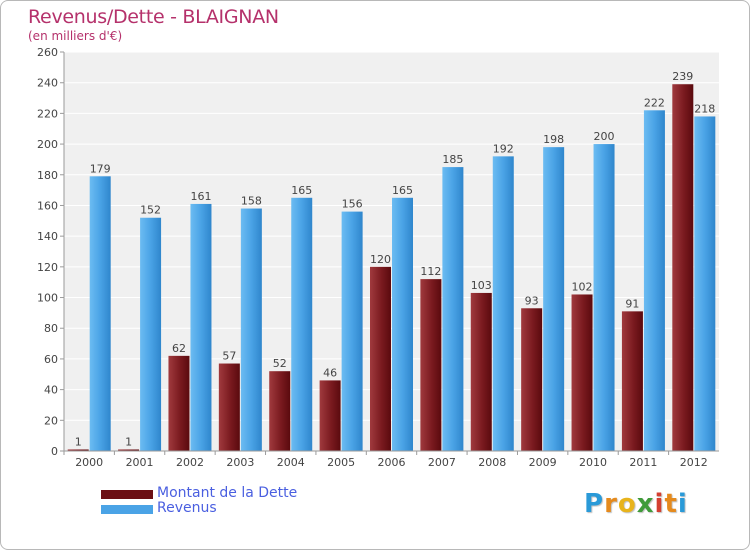  Describe the element at coordinates (291, 462) in the screenshot. I see `x-tick-label: 2004` at that location.